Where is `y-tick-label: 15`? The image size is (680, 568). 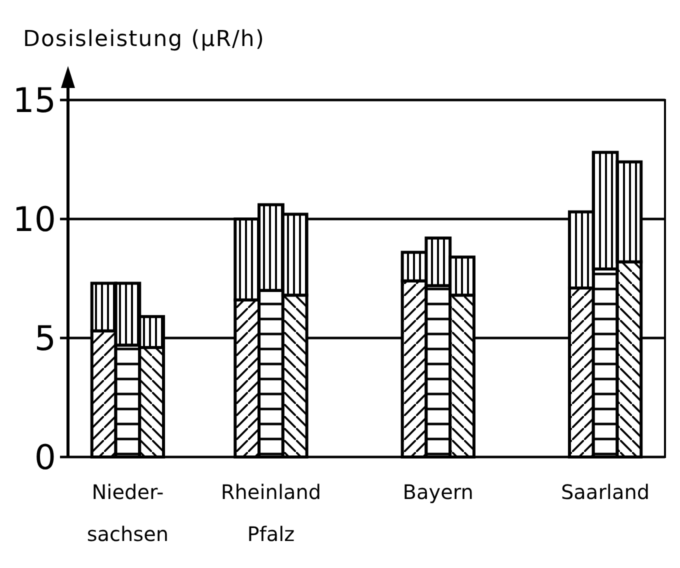 y-tick-label: 15 is located at coordinates (34, 100).